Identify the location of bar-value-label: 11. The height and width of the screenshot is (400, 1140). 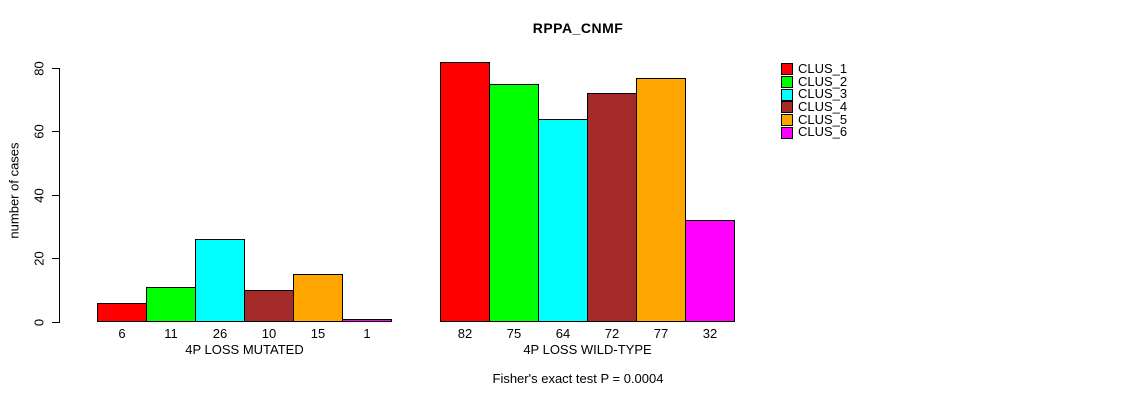
(171, 333).